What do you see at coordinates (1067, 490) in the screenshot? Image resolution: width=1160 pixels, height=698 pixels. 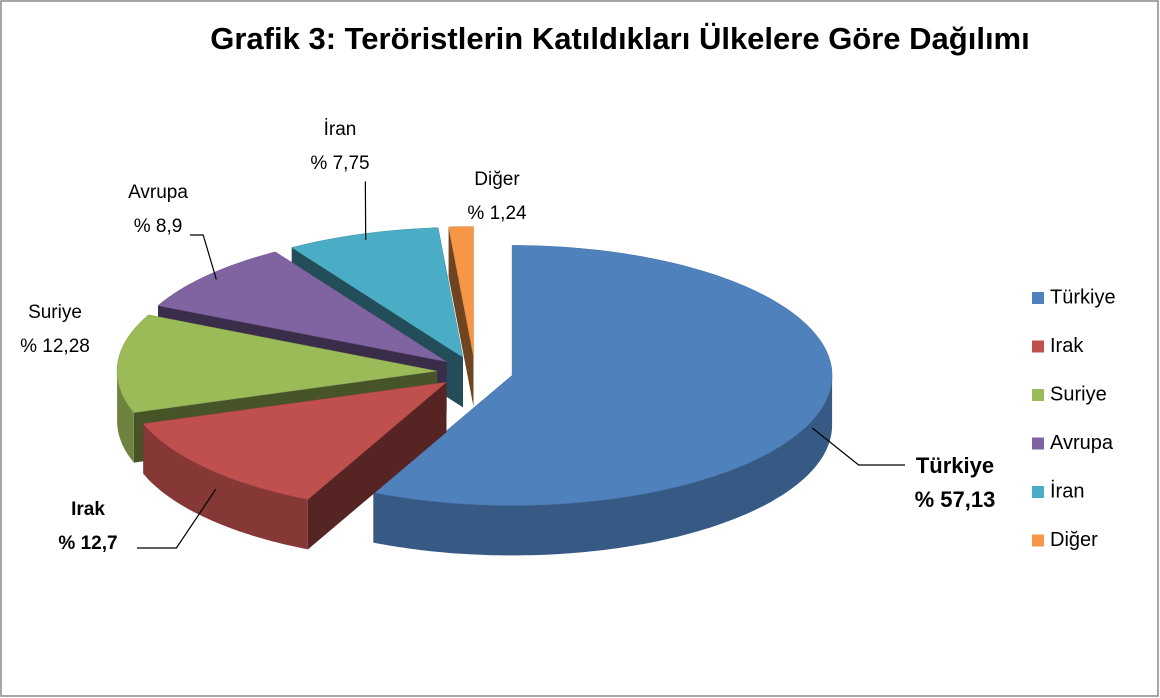 I see `legend-label: İran` at bounding box center [1067, 490].